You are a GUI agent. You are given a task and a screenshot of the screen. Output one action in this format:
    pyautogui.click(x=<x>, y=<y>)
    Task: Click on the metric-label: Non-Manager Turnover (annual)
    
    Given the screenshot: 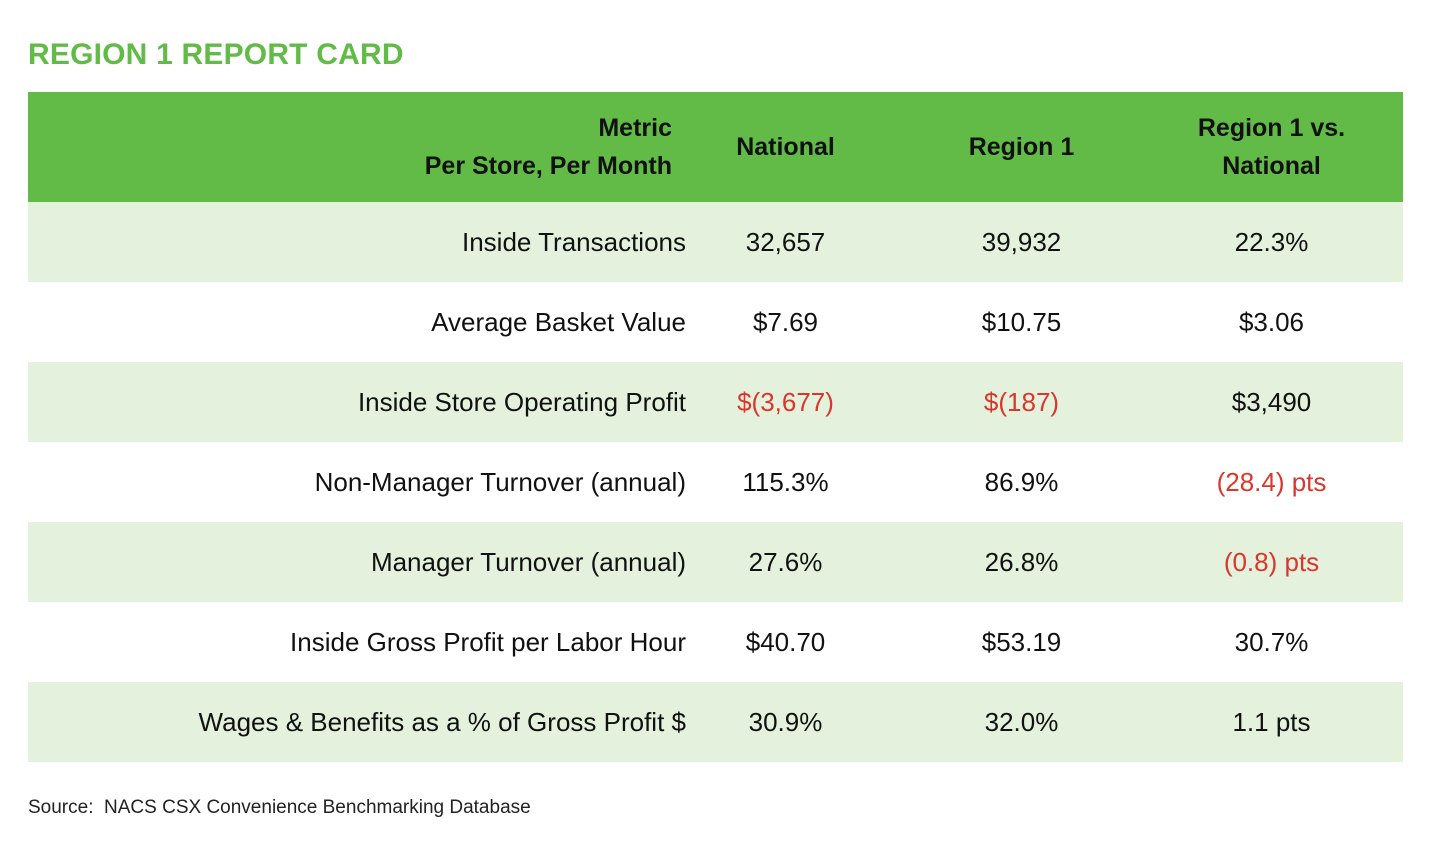 What is the action you would take?
    pyautogui.click(x=500, y=481)
    